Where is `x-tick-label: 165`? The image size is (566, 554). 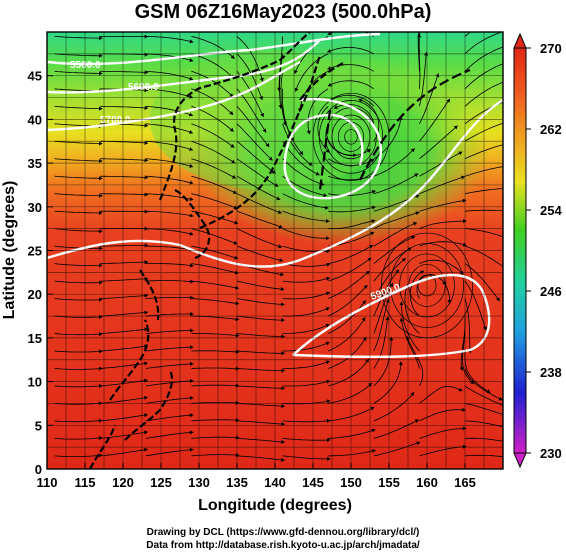
x-tick-label: 165 is located at coordinates (465, 482).